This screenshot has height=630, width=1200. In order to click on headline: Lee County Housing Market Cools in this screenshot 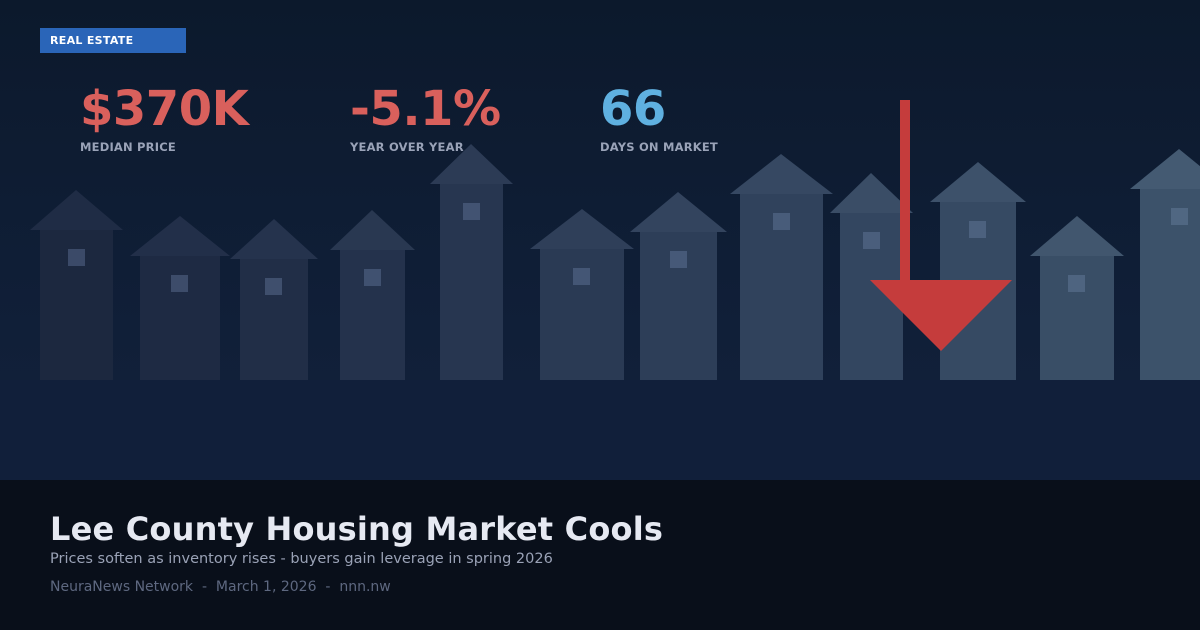, I will do `click(357, 529)`.